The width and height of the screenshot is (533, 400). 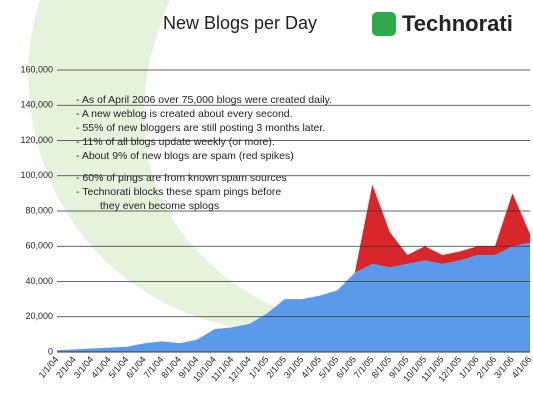 I want to click on brand: Technorati, so click(x=457, y=23).